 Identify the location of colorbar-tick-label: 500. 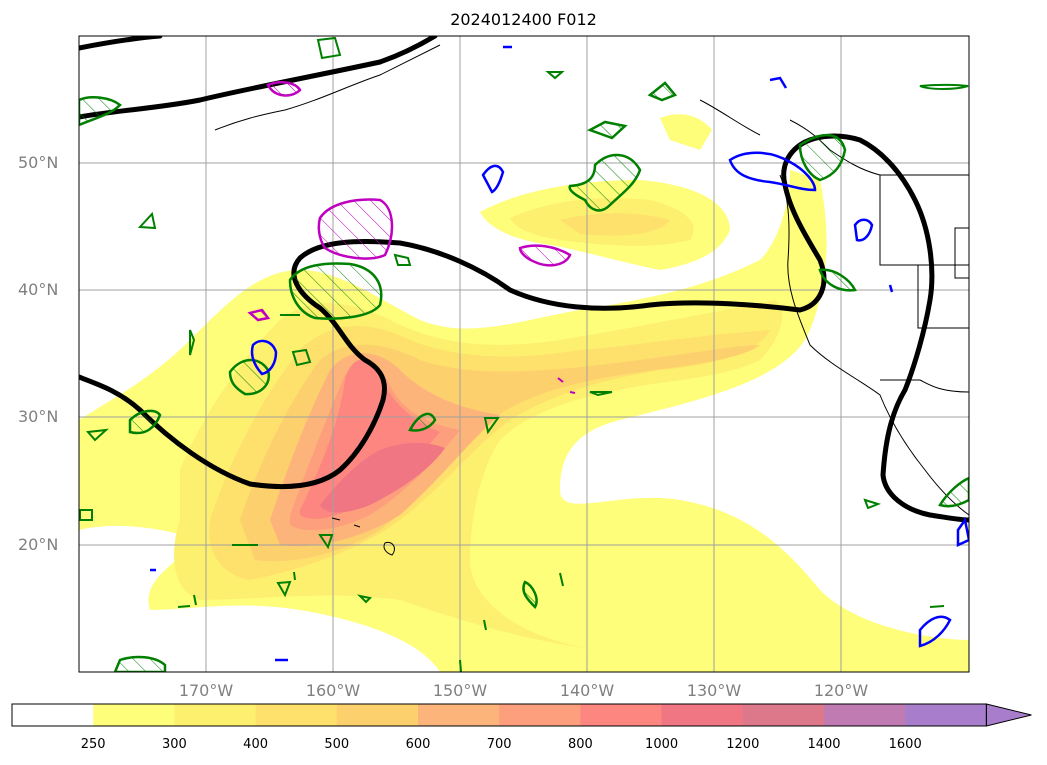
(337, 744).